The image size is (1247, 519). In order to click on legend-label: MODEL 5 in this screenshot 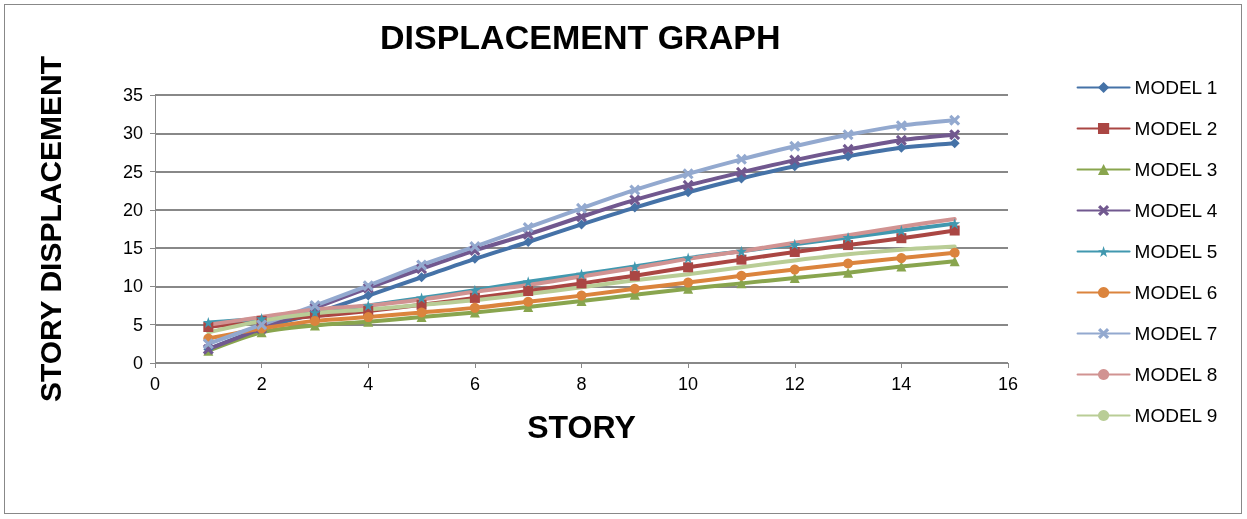, I will do `click(1176, 251)`.